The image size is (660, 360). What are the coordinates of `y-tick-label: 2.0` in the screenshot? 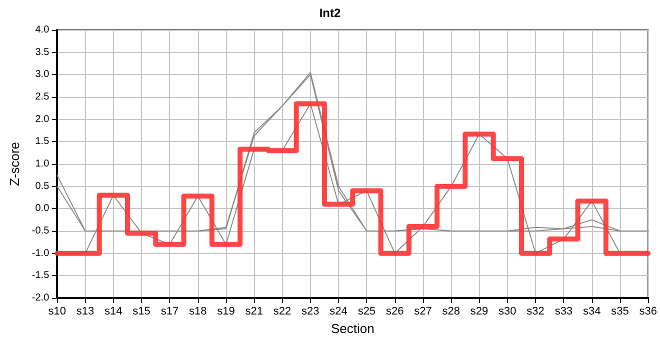 It's located at (42, 119).